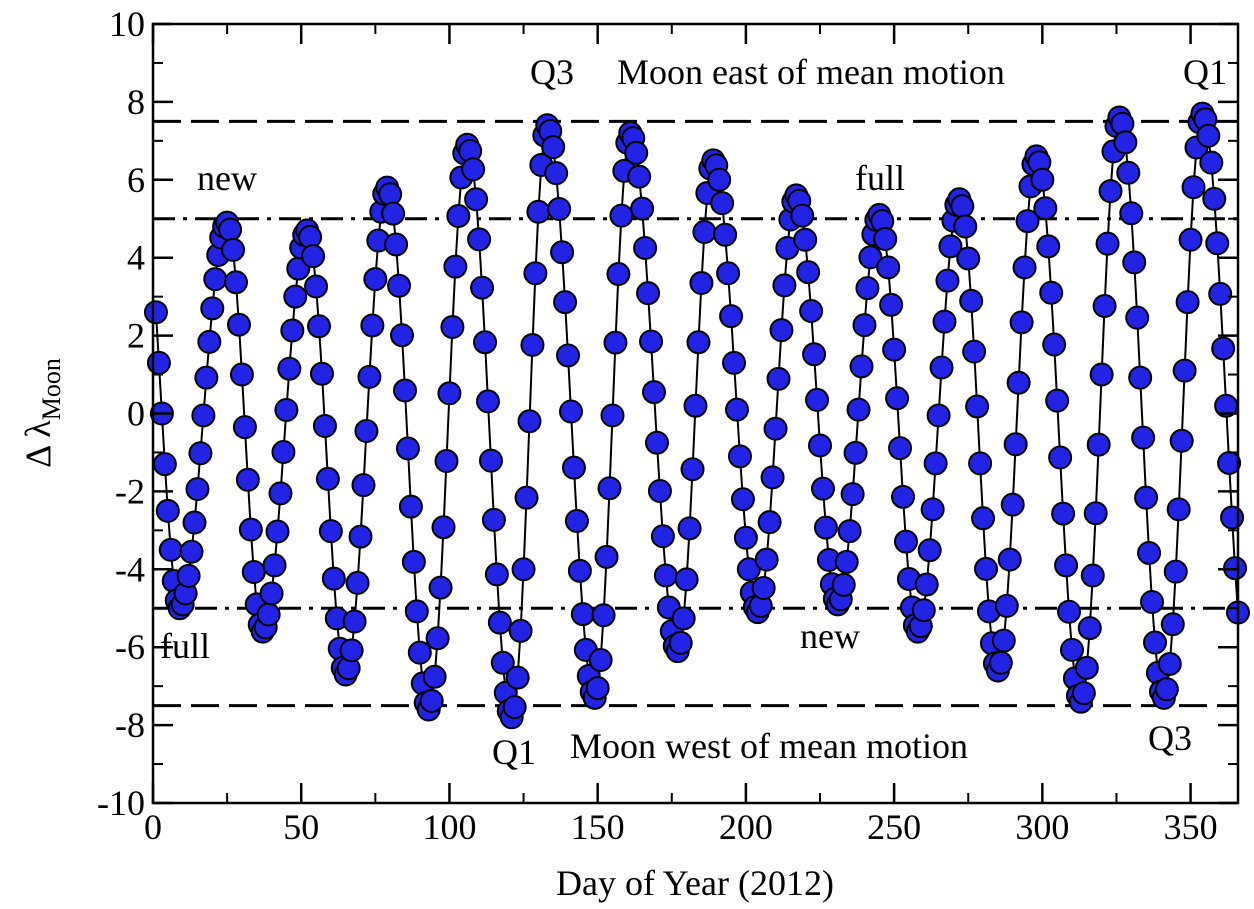  Describe the element at coordinates (830, 636) in the screenshot. I see `annotation: new` at that location.